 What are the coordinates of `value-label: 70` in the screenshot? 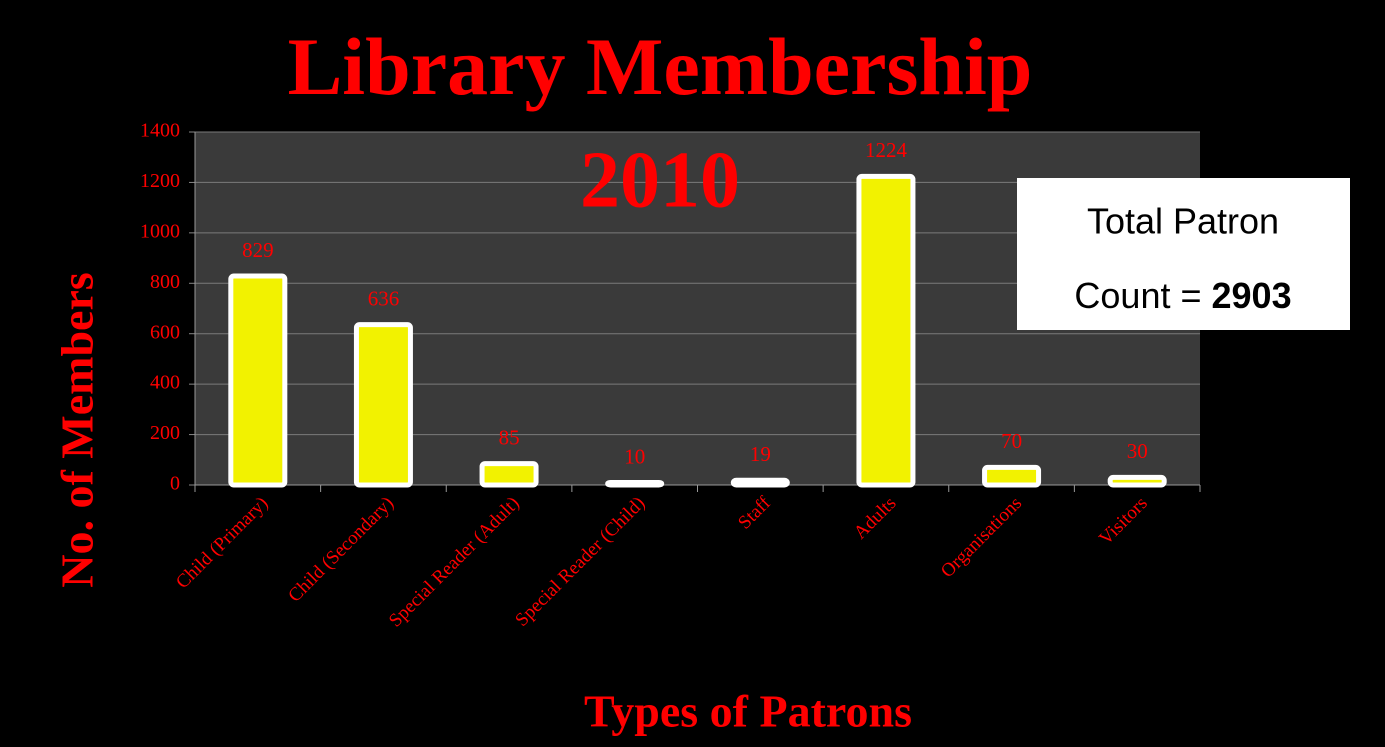 It's located at (1011, 441).